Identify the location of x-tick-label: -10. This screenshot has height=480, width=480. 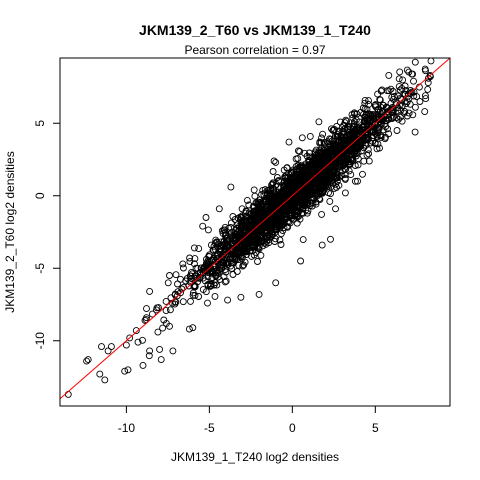
(127, 428).